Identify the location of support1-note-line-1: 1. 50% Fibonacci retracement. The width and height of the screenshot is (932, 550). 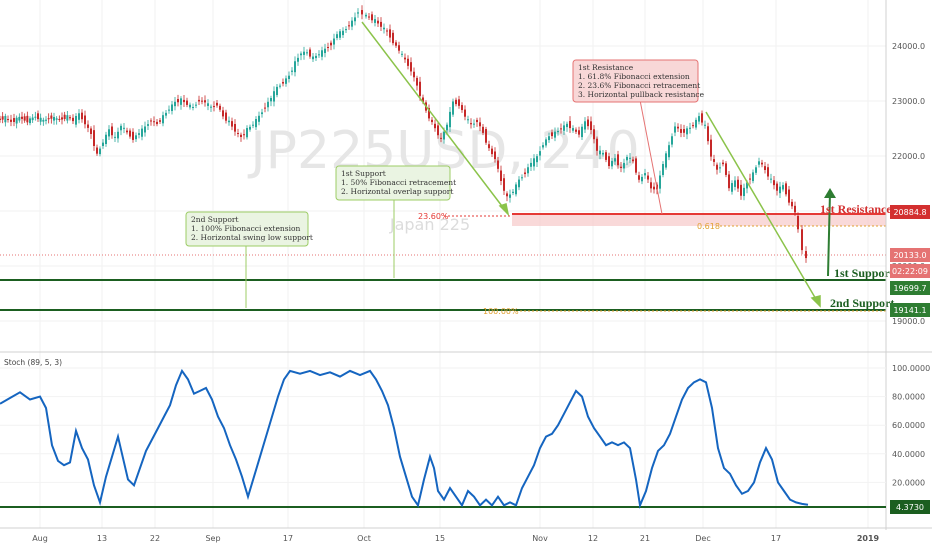
(398, 182).